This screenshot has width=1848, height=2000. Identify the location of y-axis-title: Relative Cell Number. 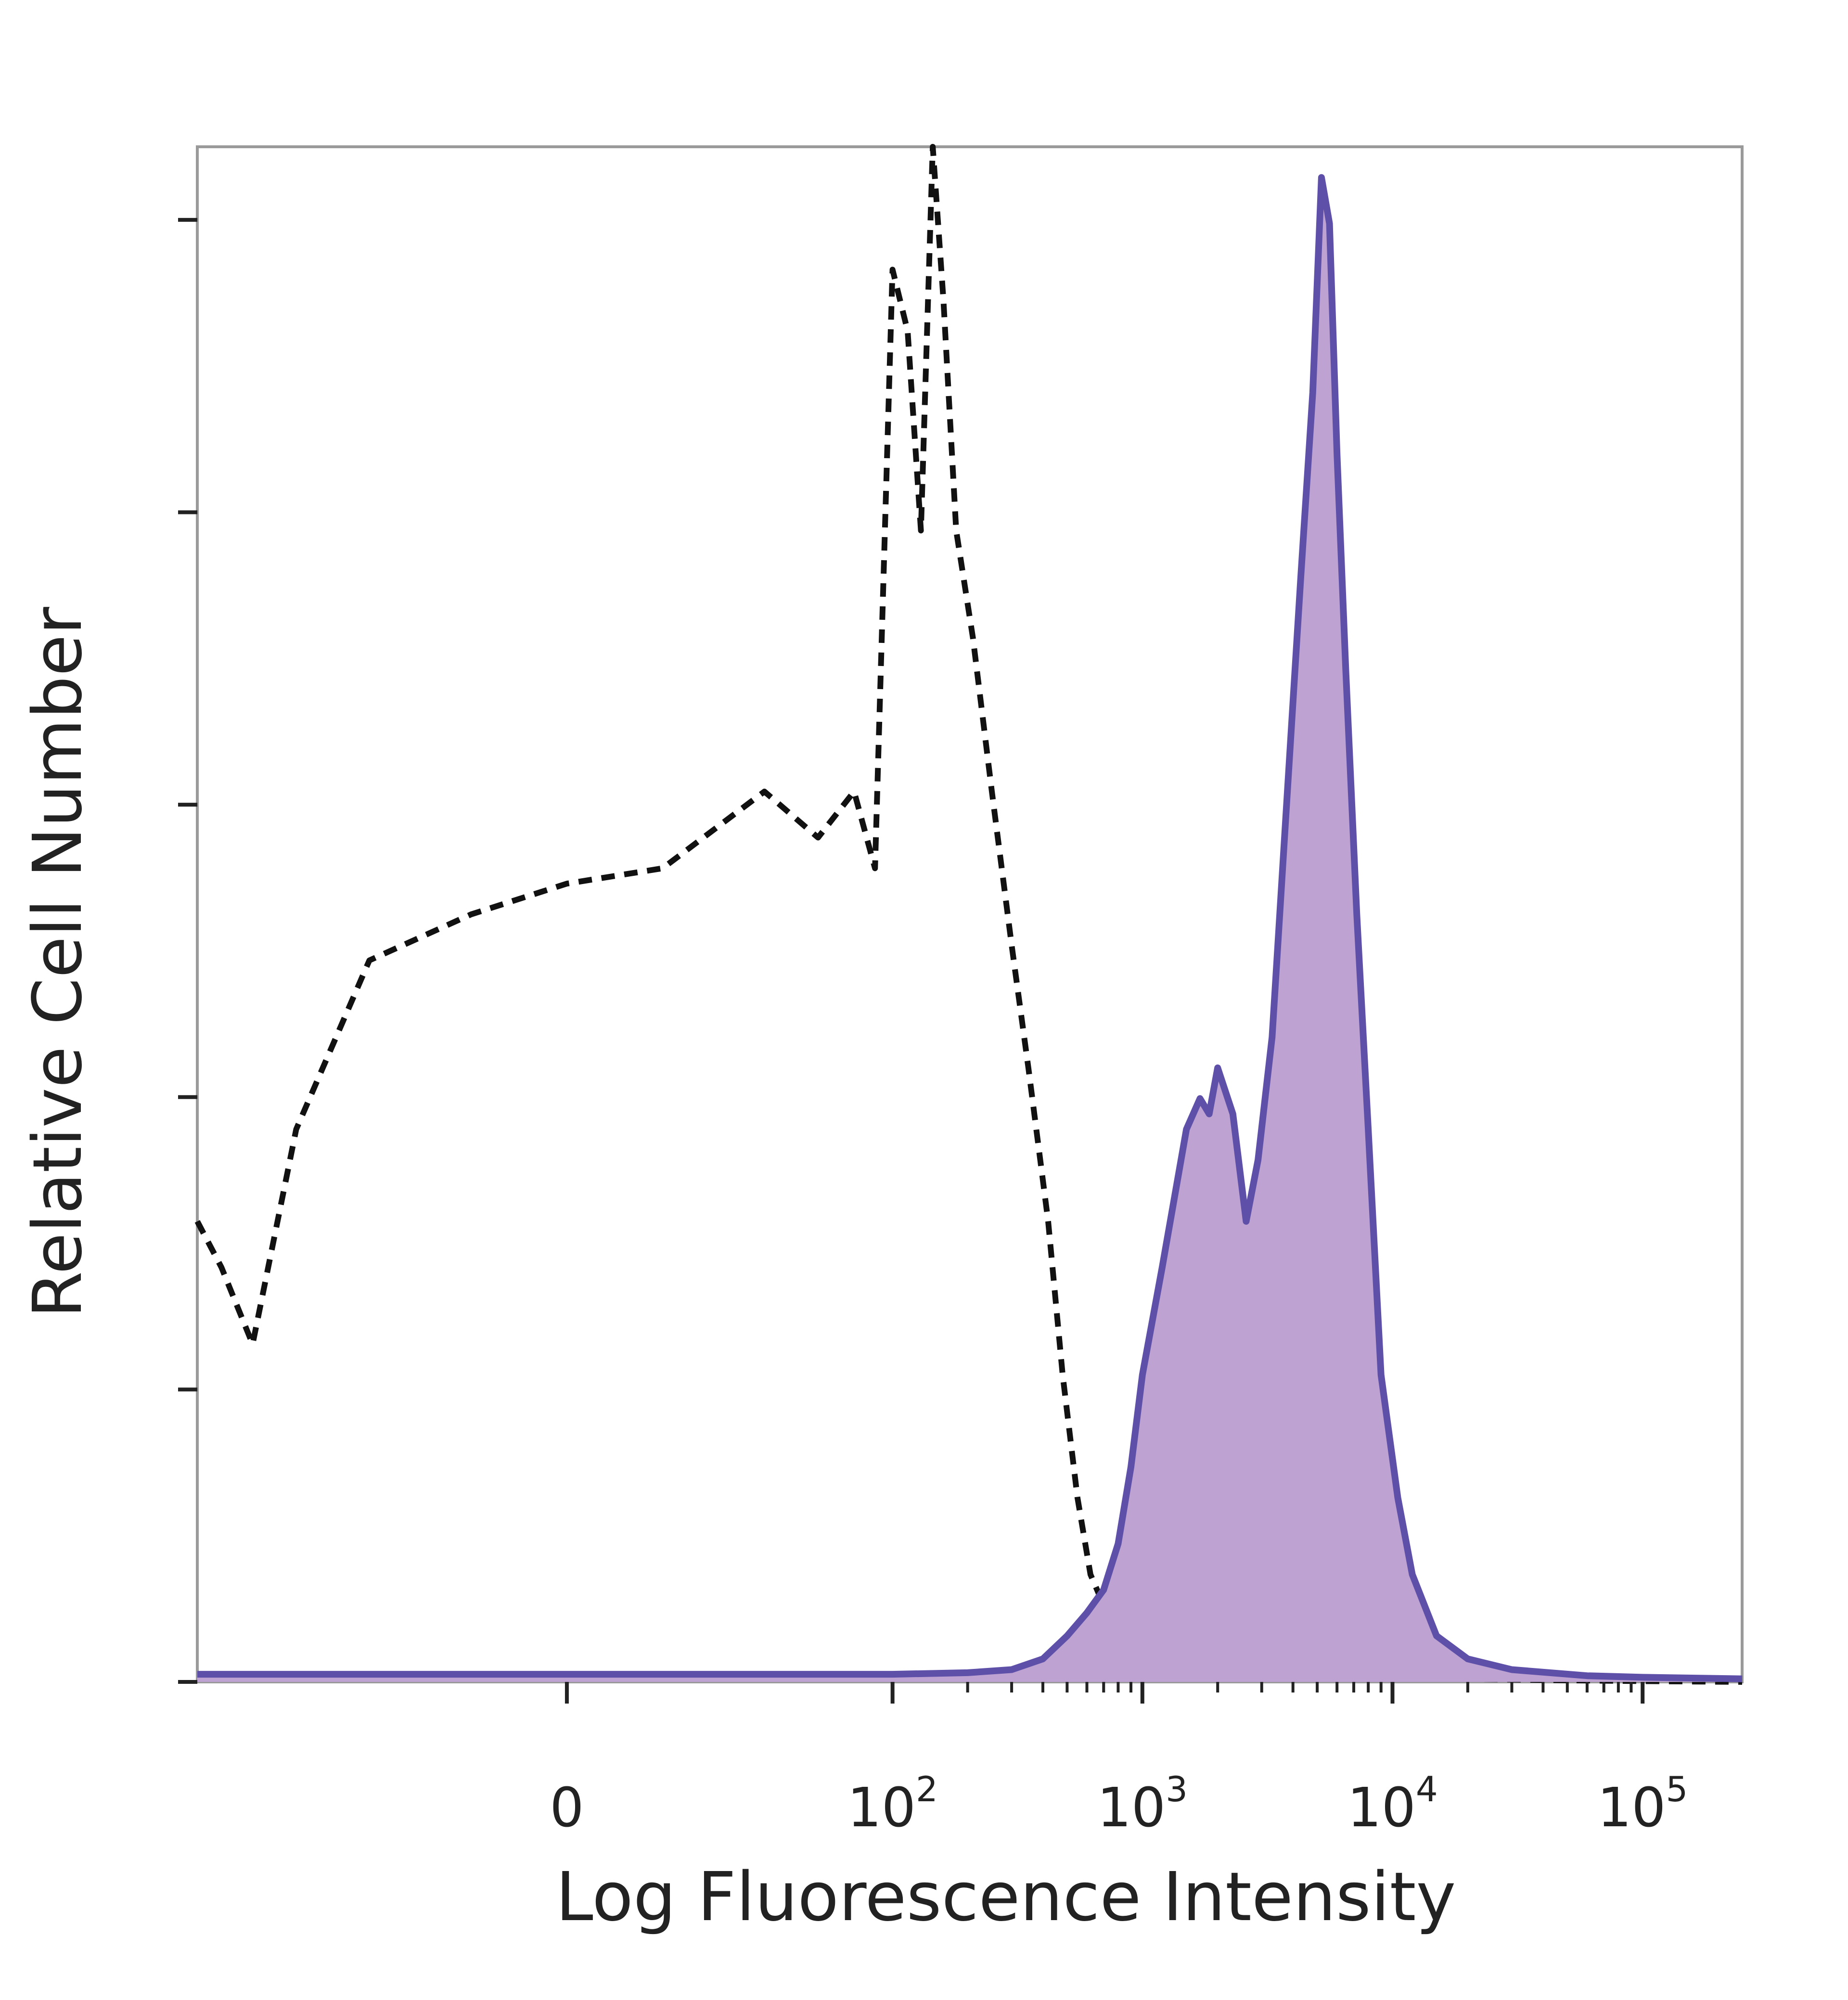
(58, 962).